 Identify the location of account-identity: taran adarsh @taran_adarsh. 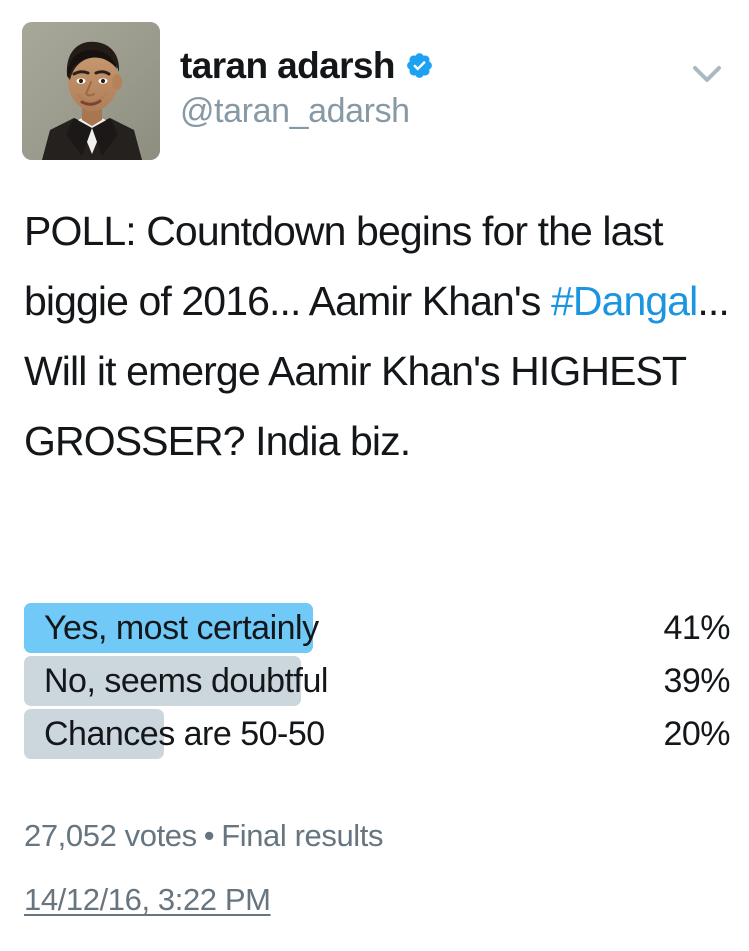
(420, 86).